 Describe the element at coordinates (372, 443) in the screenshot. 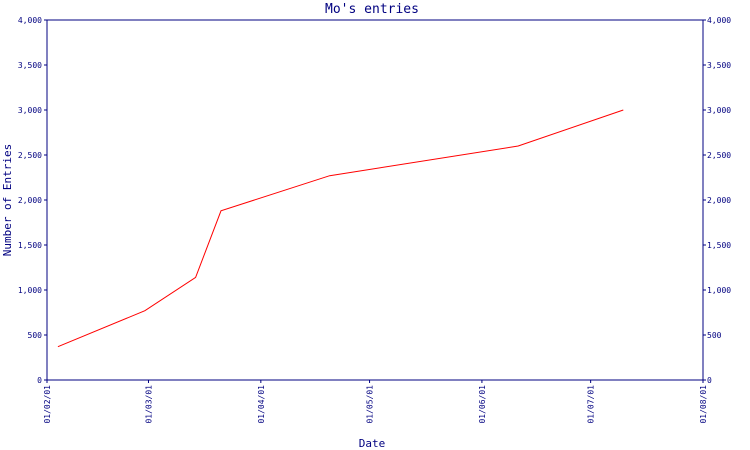

I see `x-axis-label: Date` at that location.